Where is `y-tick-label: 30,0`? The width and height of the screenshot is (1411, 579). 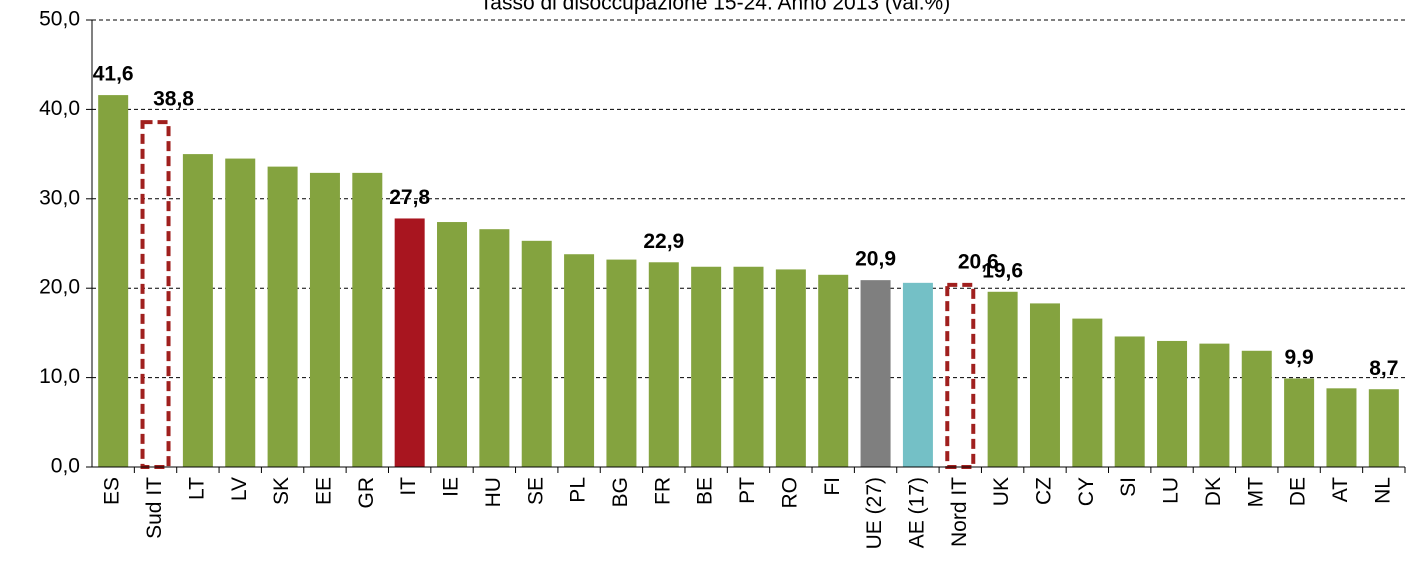
y-tick-label: 30,0 is located at coordinates (59, 197).